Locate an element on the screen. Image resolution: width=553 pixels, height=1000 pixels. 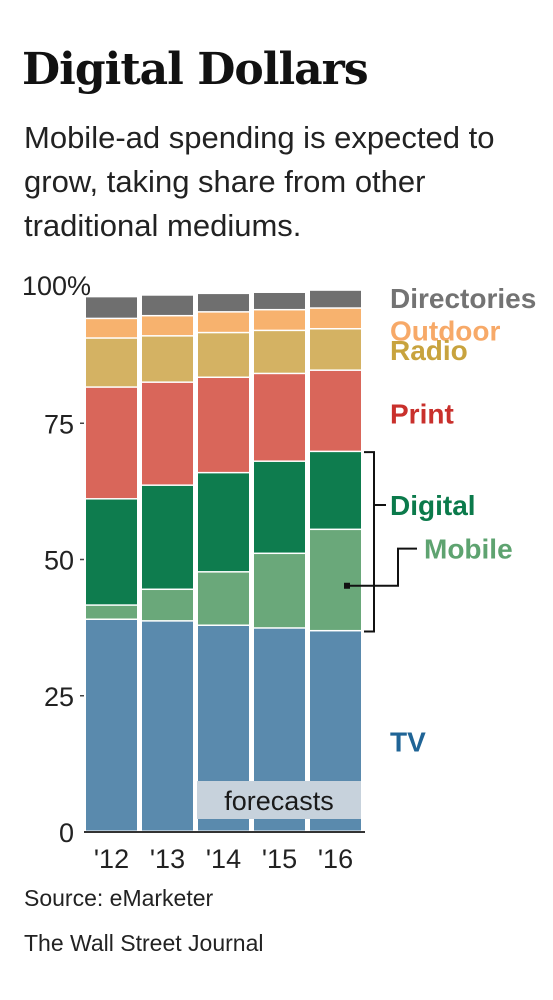
x-tick-label: '12 is located at coordinates (111, 859).